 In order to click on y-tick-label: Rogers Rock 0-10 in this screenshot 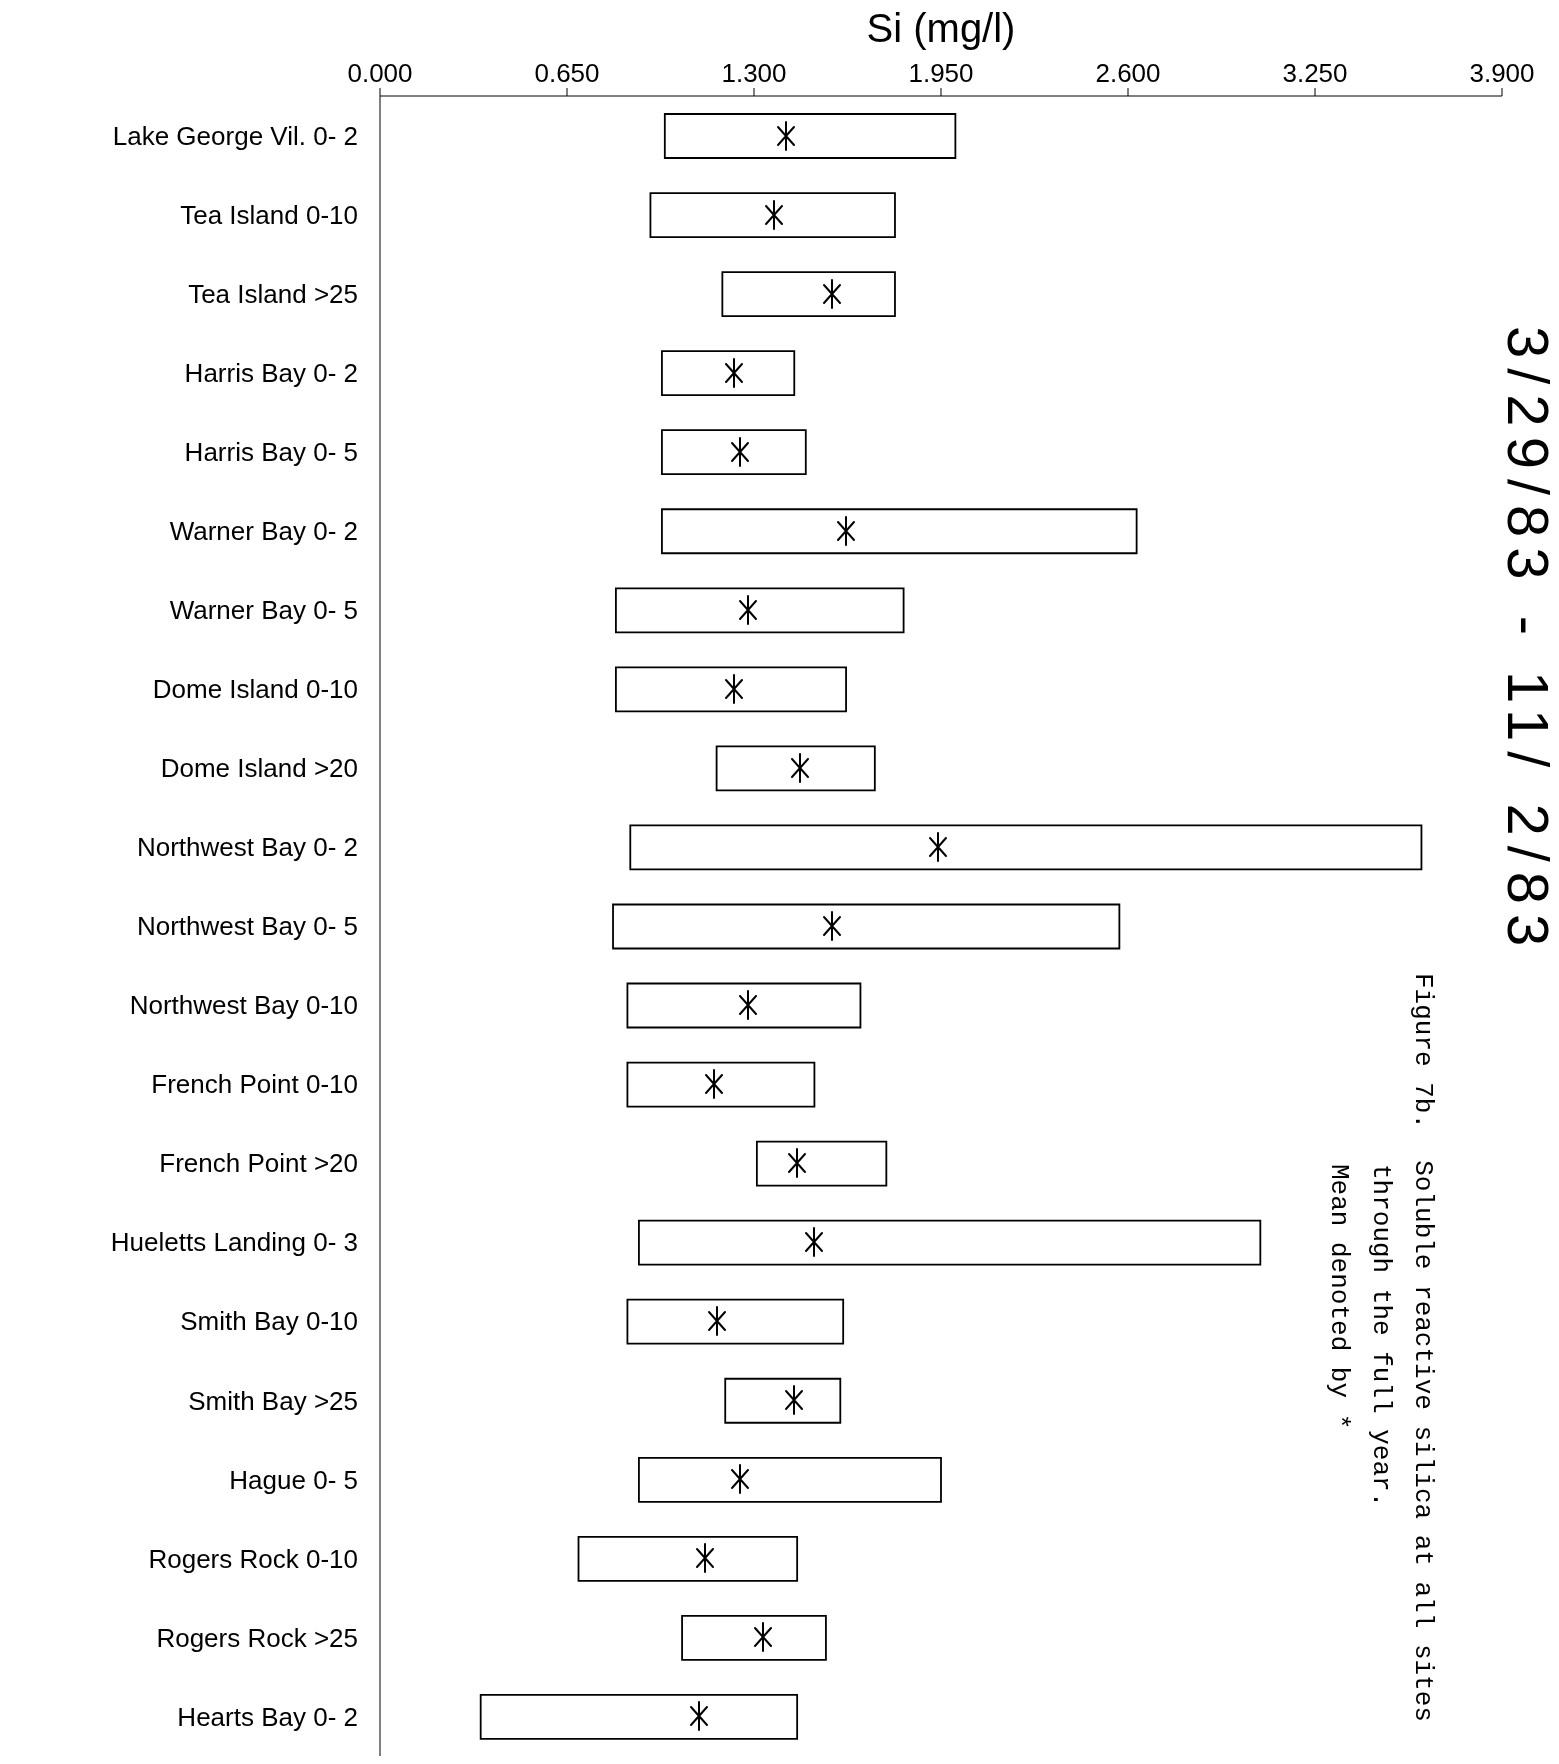, I will do `click(253, 1558)`.